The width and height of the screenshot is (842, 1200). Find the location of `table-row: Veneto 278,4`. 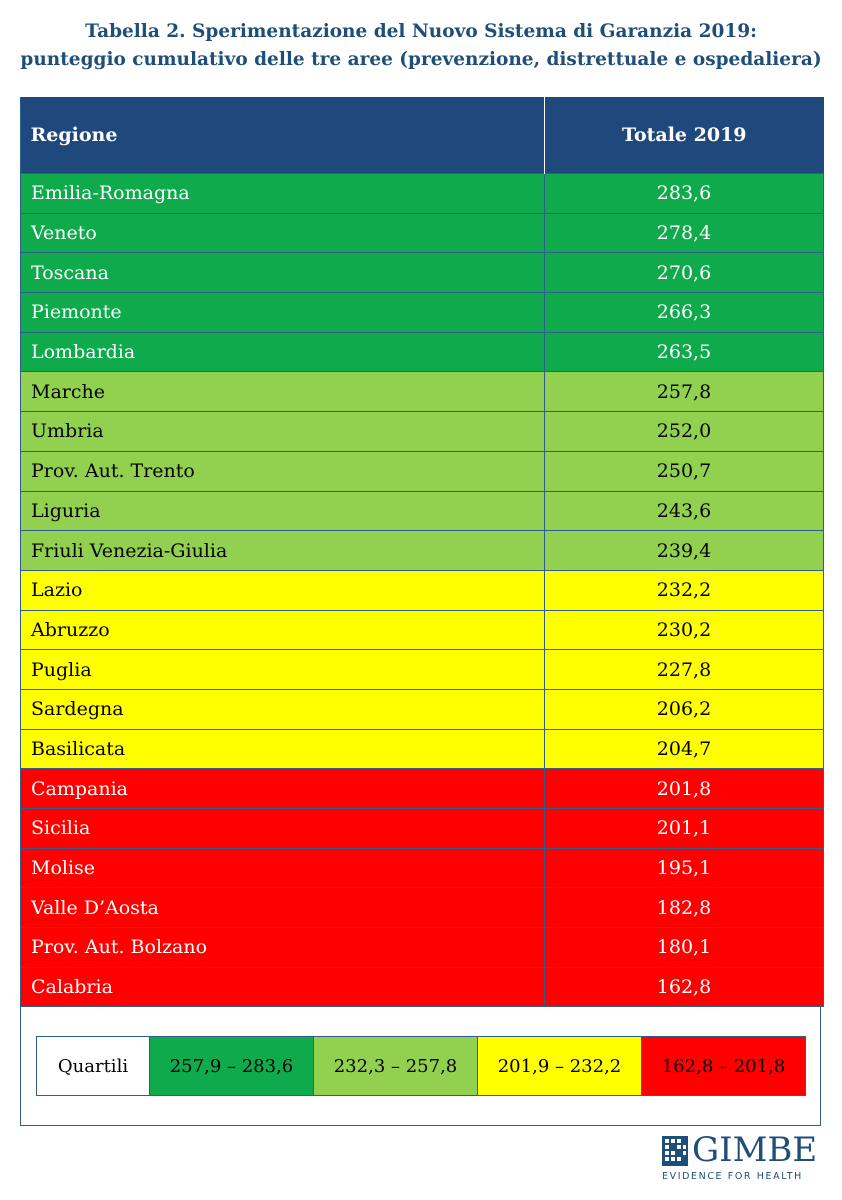

table-row: Veneto 278,4 is located at coordinates (422, 233).